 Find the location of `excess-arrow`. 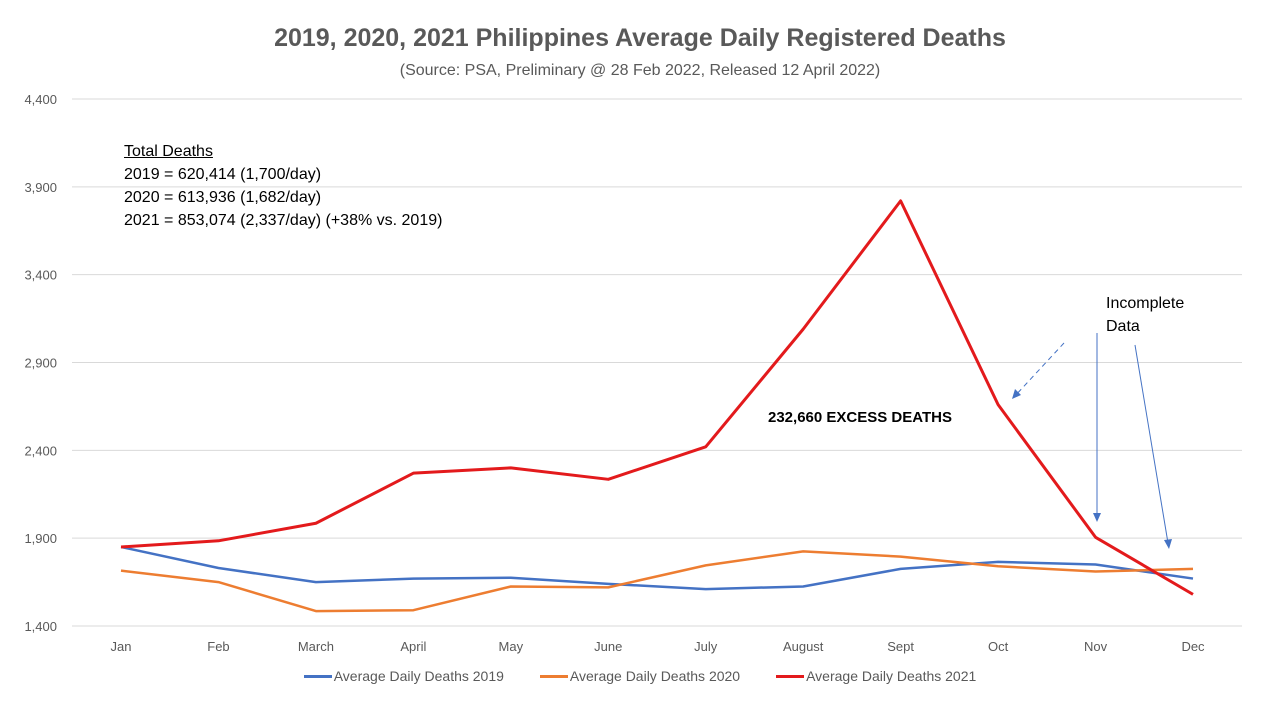

excess-arrow is located at coordinates (1039, 370).